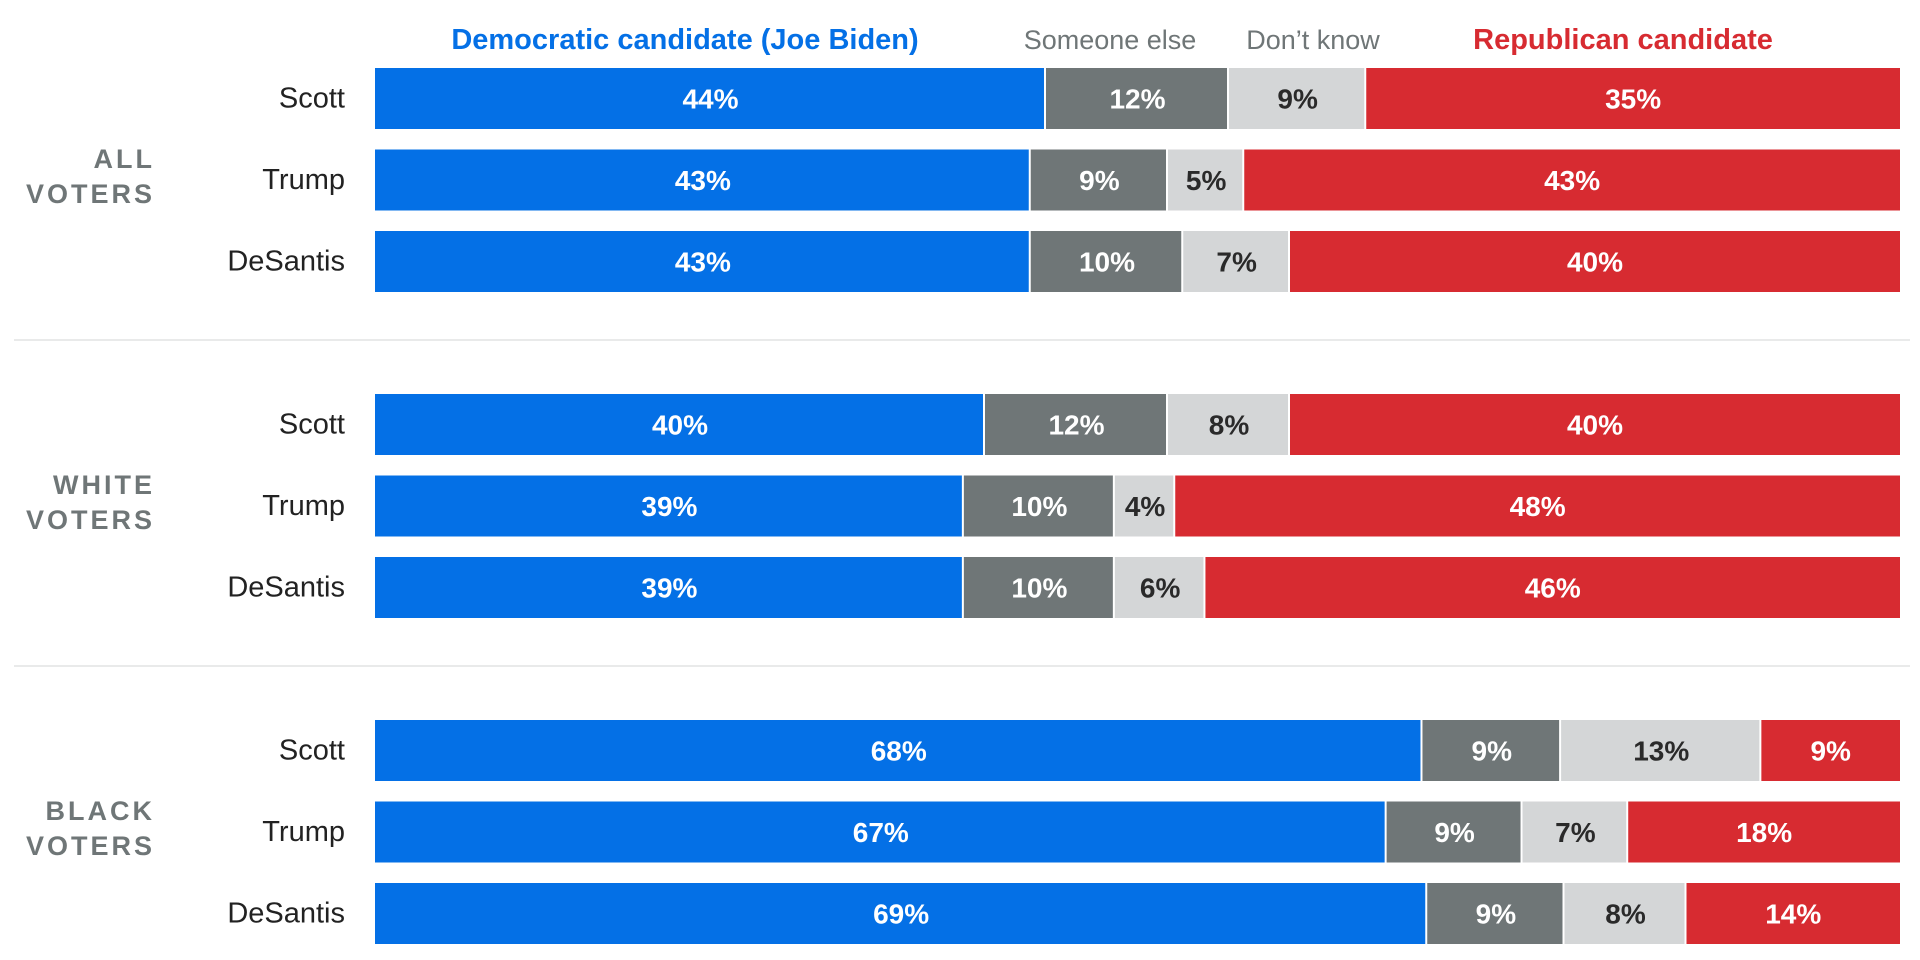  I want to click on bar-row: Trump 43% 9% 5% 43%, so click(1081, 180).